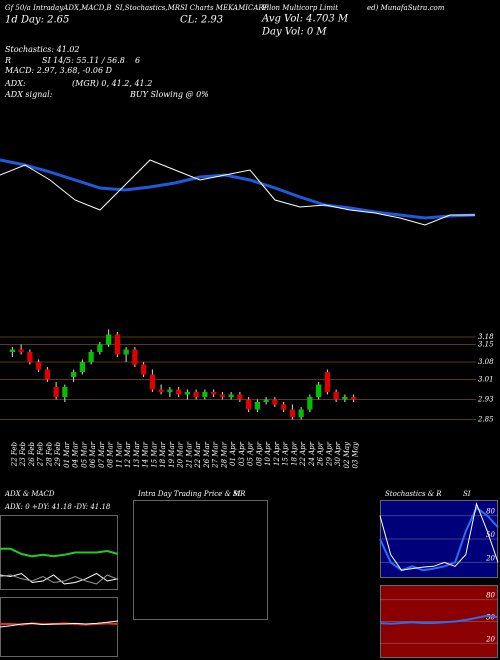  What do you see at coordinates (28, 94) in the screenshot?
I see `stat: ADX signal:` at bounding box center [28, 94].